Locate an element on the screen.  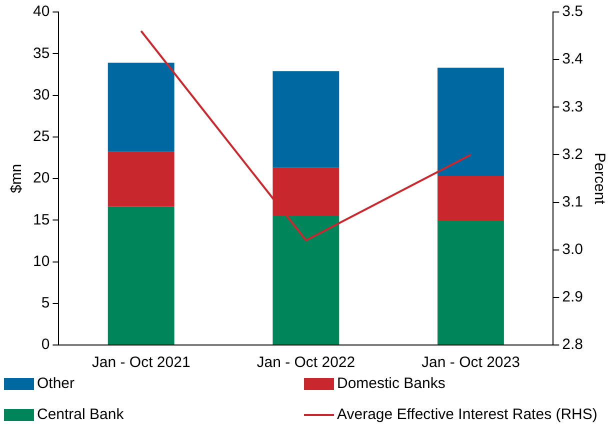
y2-tick-label: 2.9 is located at coordinates (573, 297).